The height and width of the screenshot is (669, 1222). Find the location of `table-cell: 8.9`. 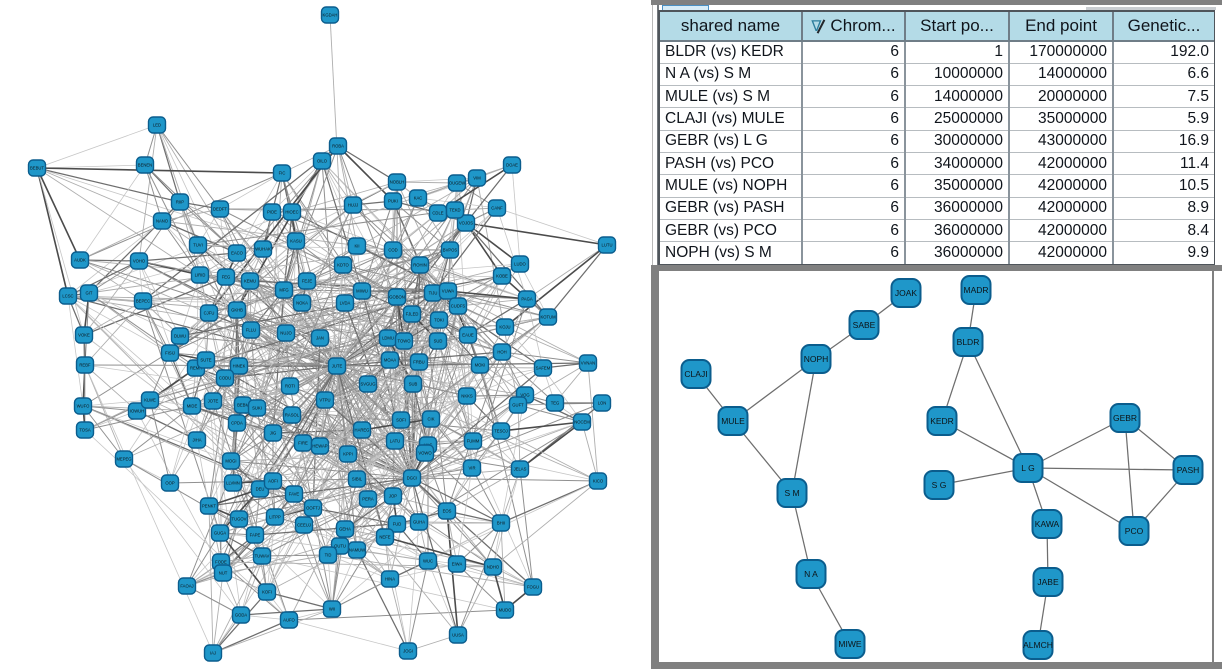

table-cell: 8.9 is located at coordinates (1163, 208).